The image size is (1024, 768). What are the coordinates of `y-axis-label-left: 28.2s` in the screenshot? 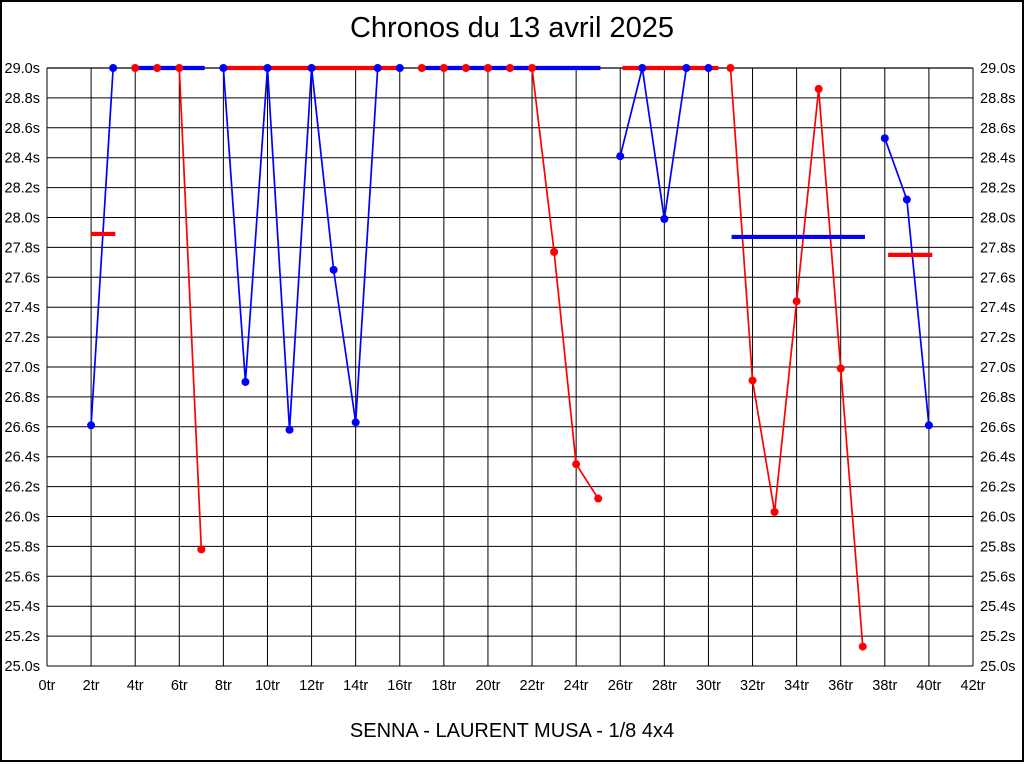 It's located at (22, 189).